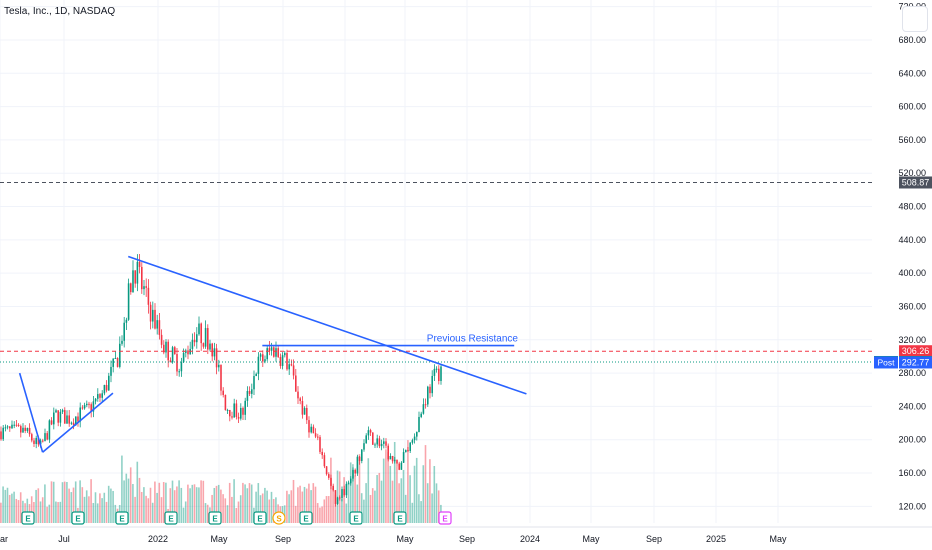 Image resolution: width=932 pixels, height=550 pixels. I want to click on y-tick-label: 240.00, so click(912, 406).